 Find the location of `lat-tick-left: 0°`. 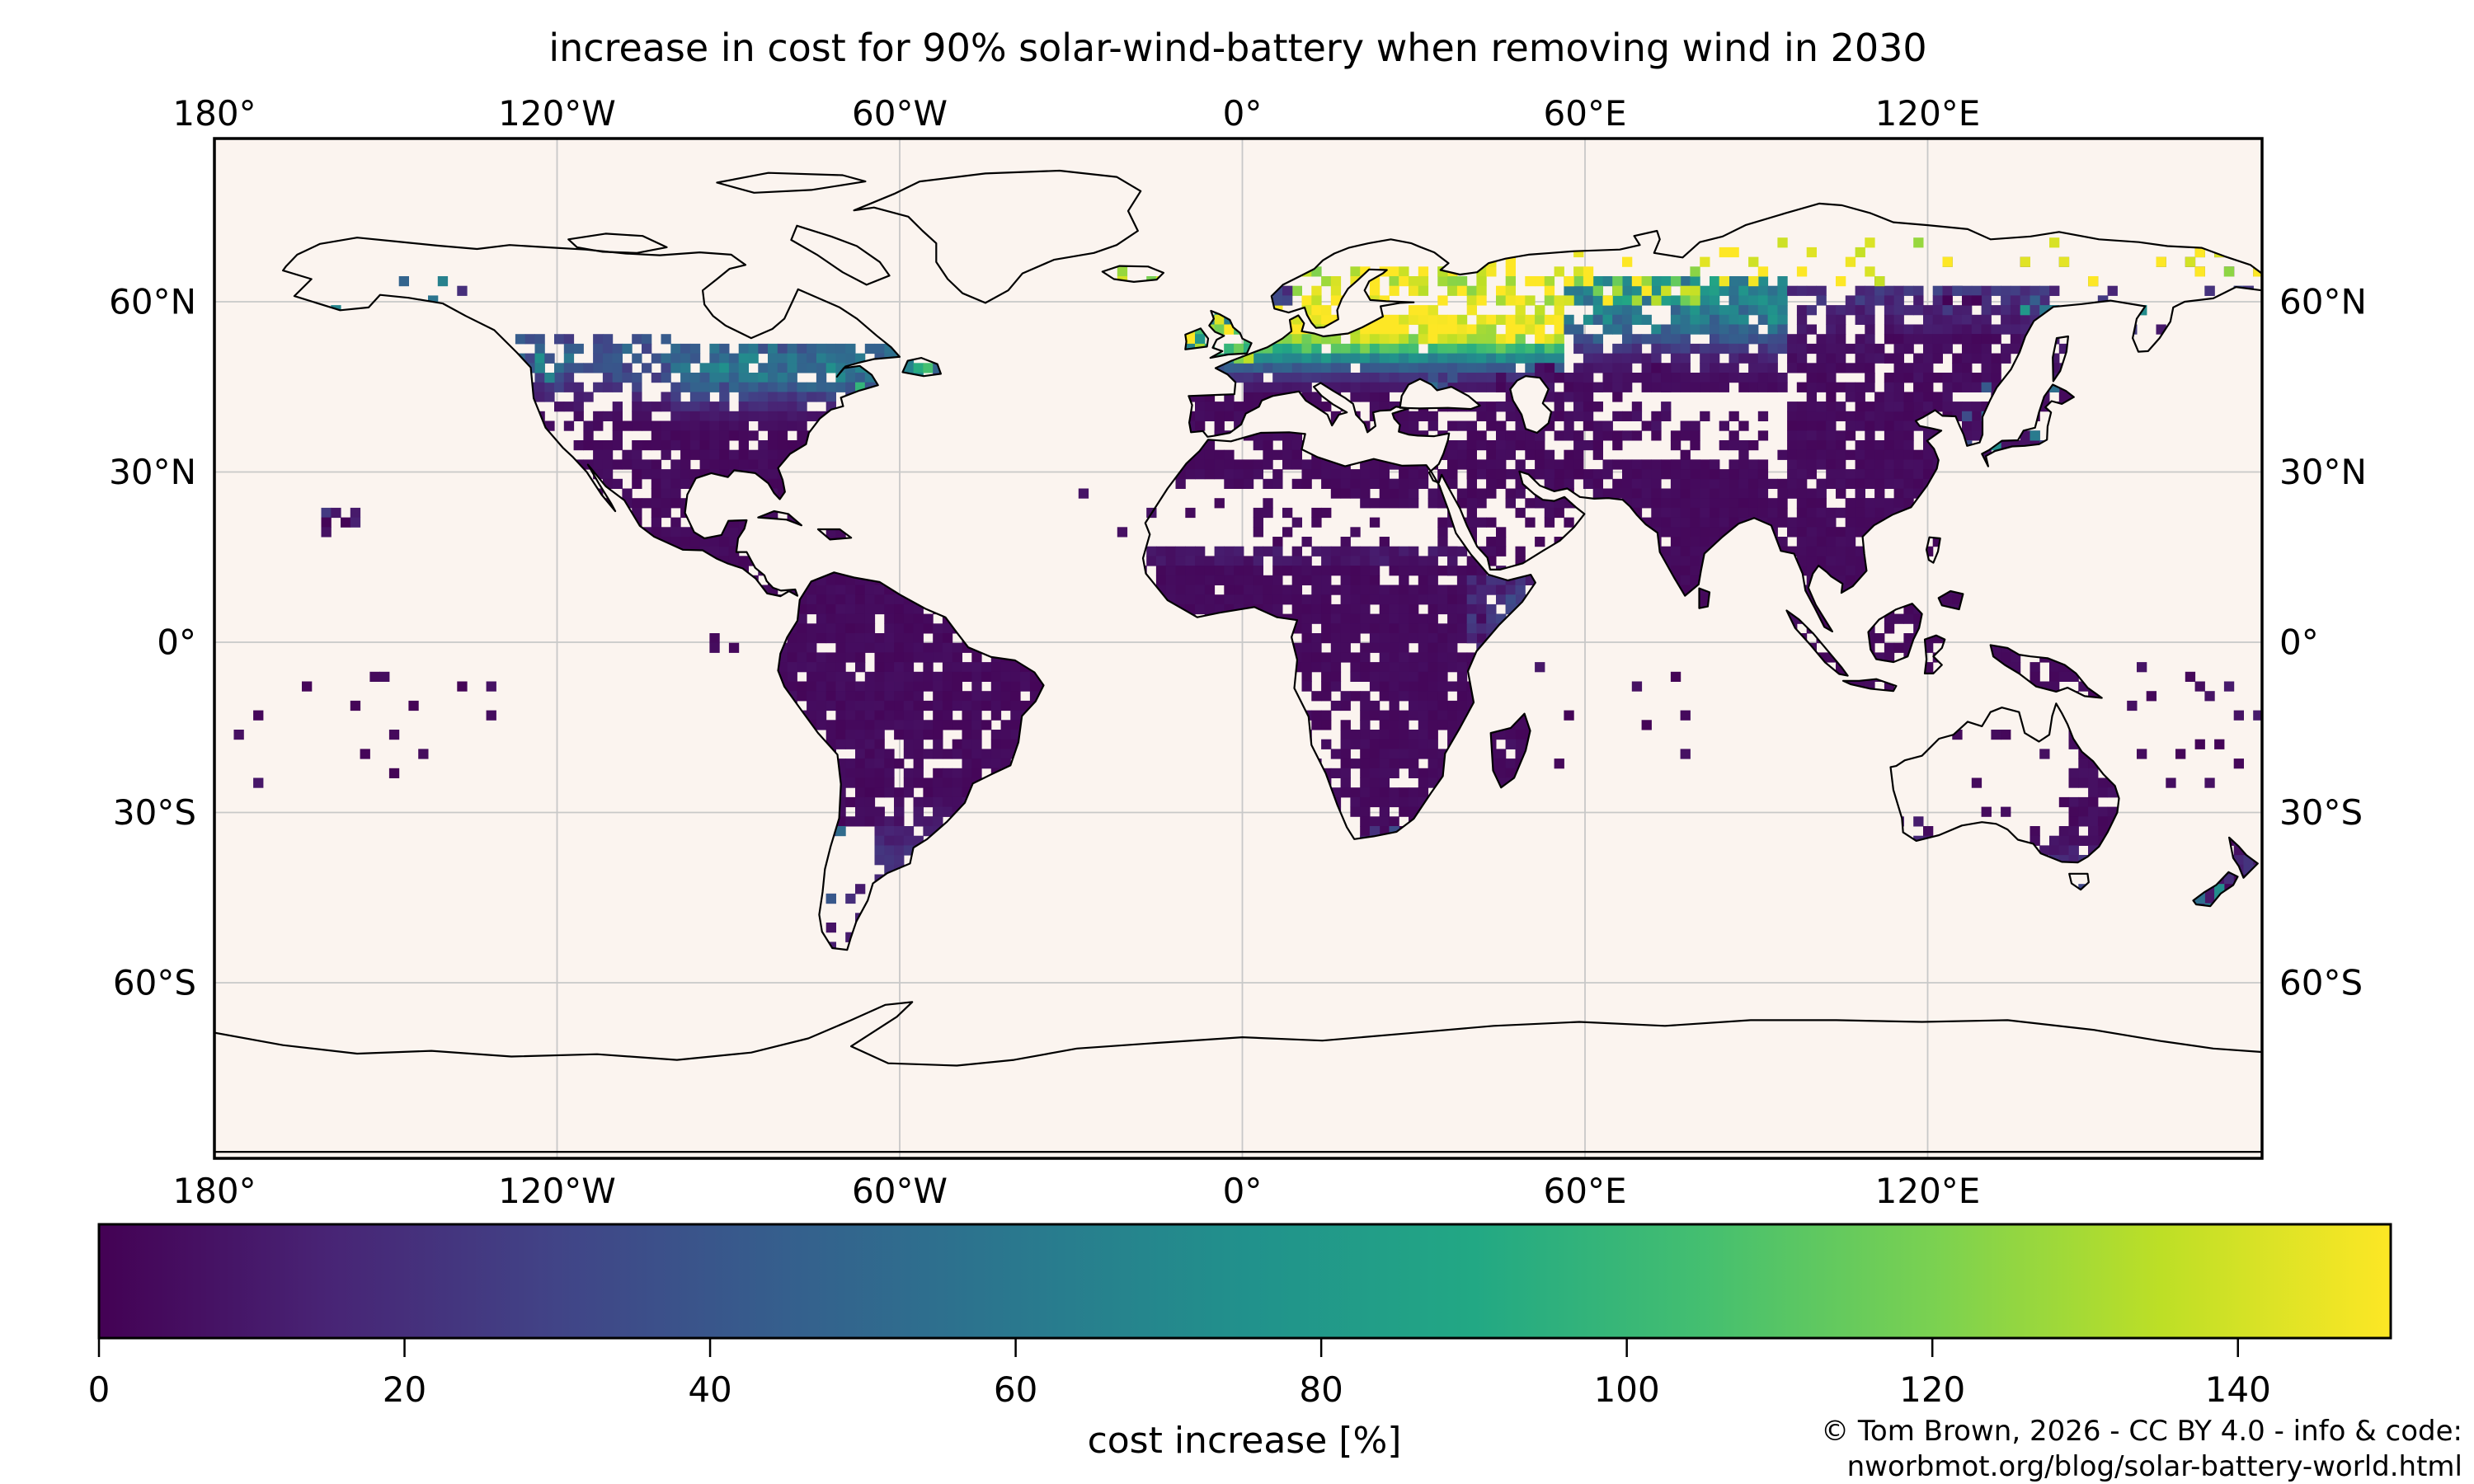

lat-tick-left: 0° is located at coordinates (176, 642).